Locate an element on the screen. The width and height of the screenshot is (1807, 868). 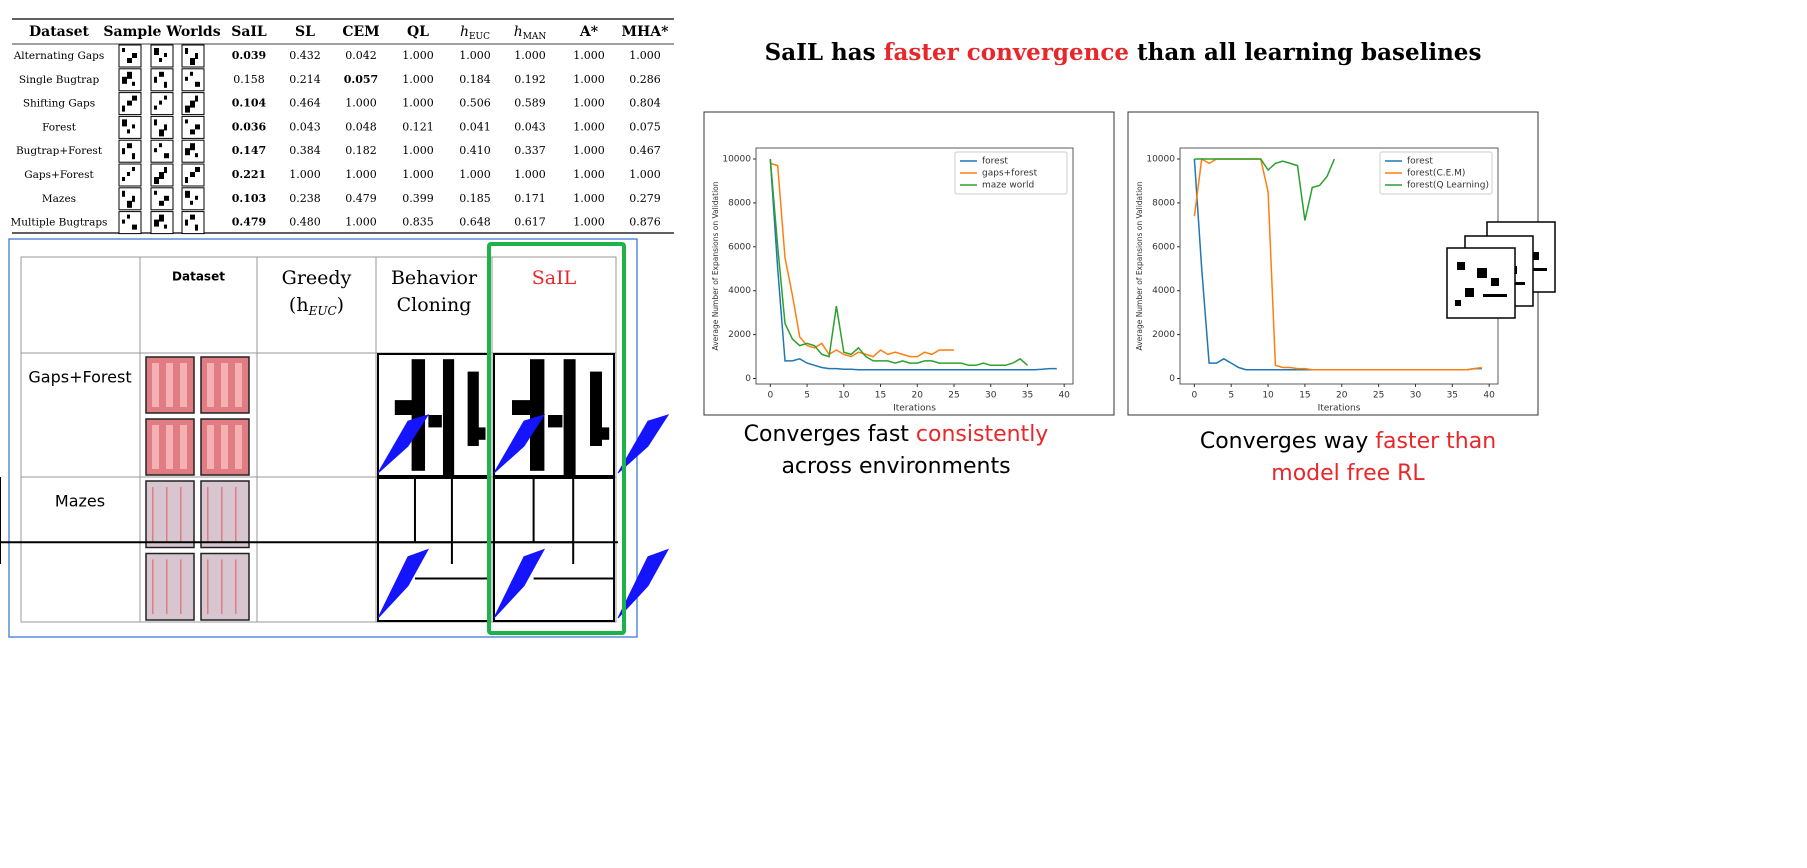
cell-value: 0.184 is located at coordinates (475, 79).